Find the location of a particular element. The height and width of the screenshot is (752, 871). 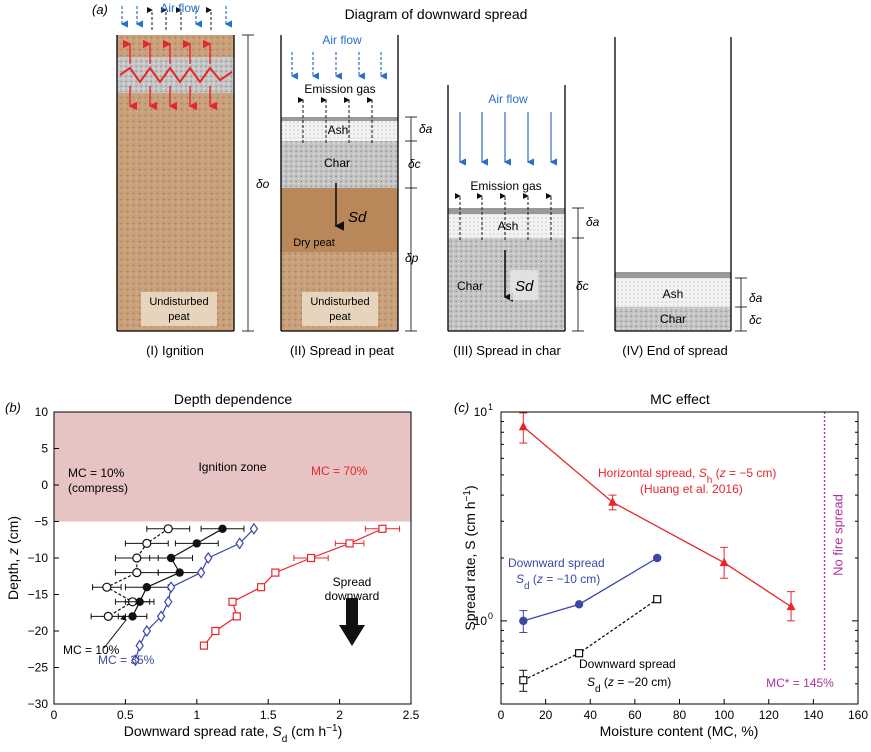

panel-c-label: (c) is located at coordinates (461, 407).